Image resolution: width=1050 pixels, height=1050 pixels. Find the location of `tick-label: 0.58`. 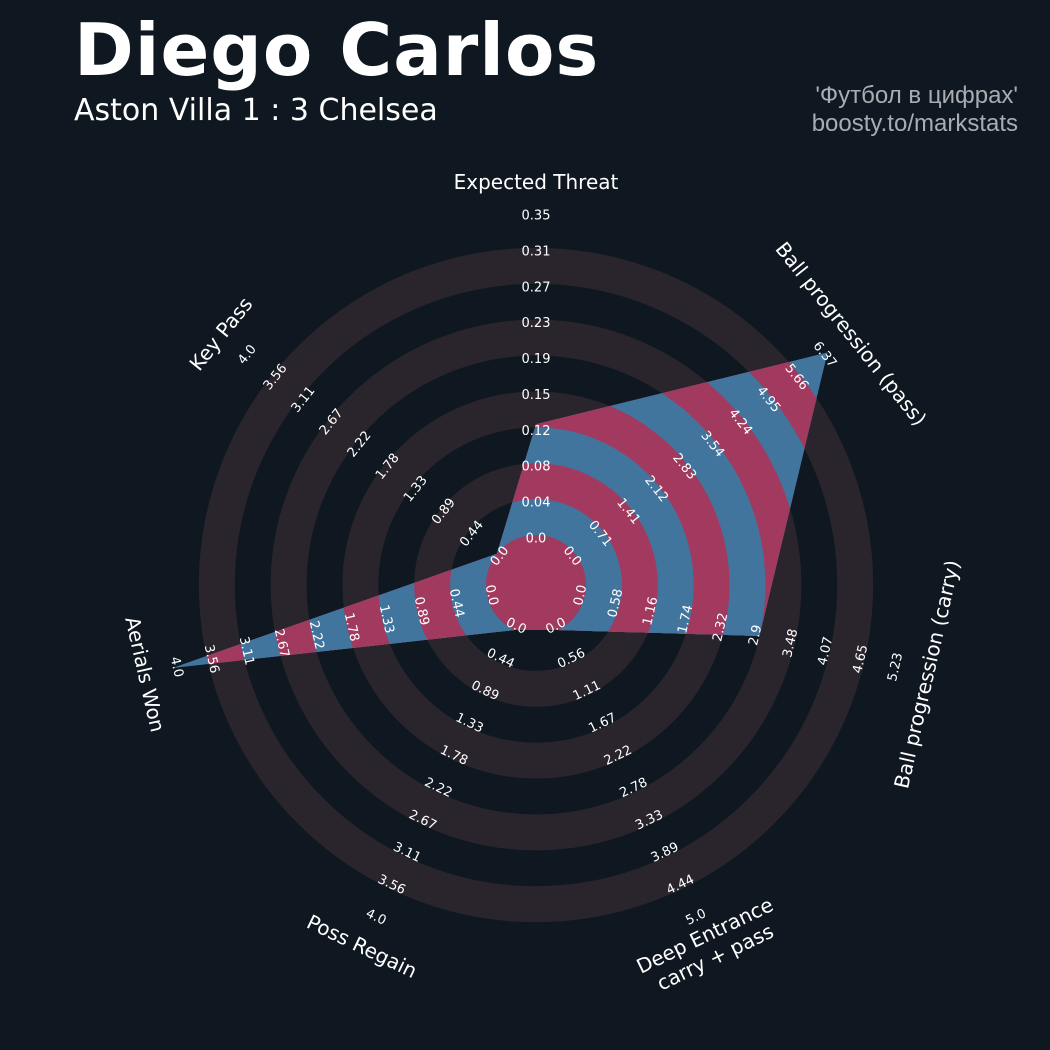

tick-label: 0.58 is located at coordinates (615, 603).